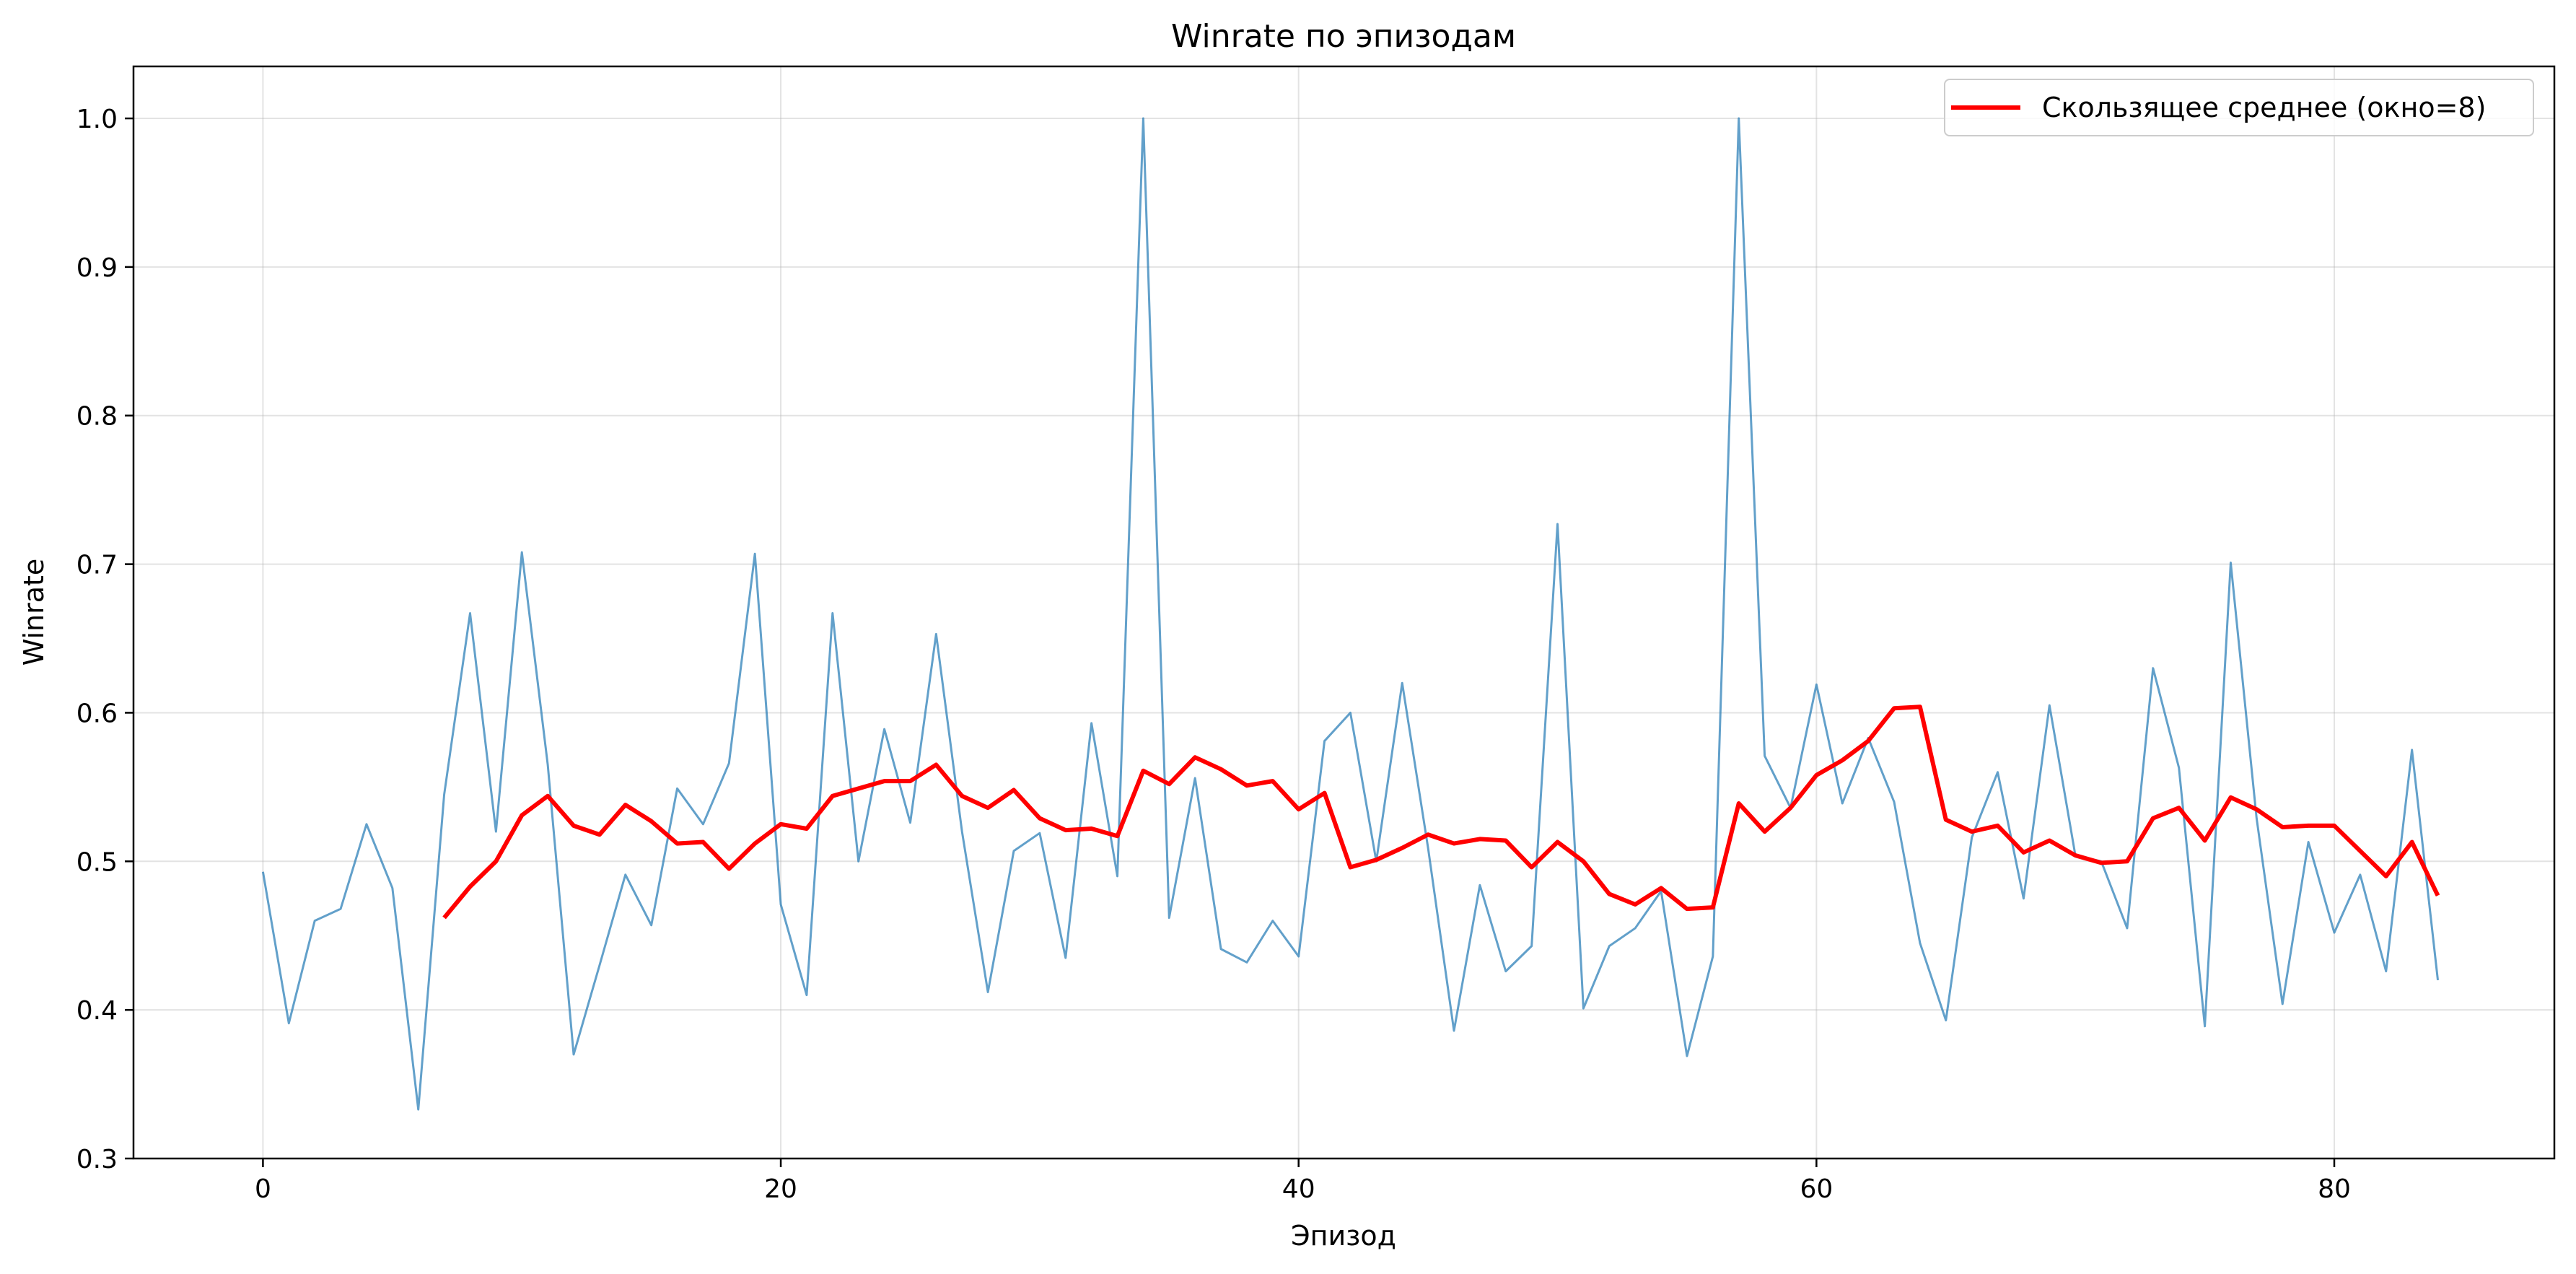  What do you see at coordinates (97, 1011) in the screenshot?
I see `y-tick-label: 0.4` at bounding box center [97, 1011].